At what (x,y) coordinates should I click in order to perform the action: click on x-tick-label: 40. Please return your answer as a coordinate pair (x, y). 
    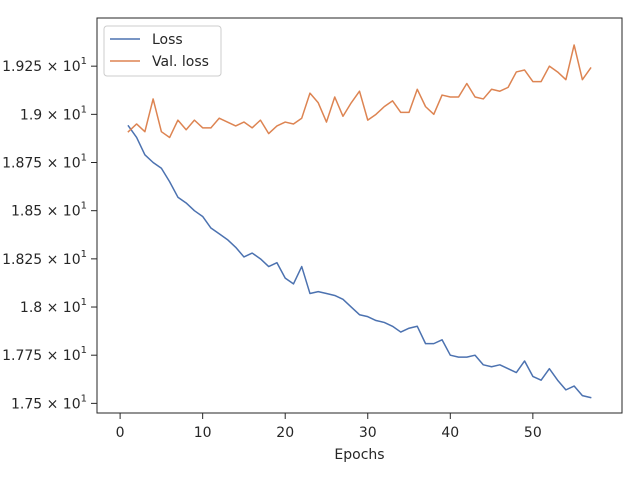
    Looking at the image, I should click on (450, 433).